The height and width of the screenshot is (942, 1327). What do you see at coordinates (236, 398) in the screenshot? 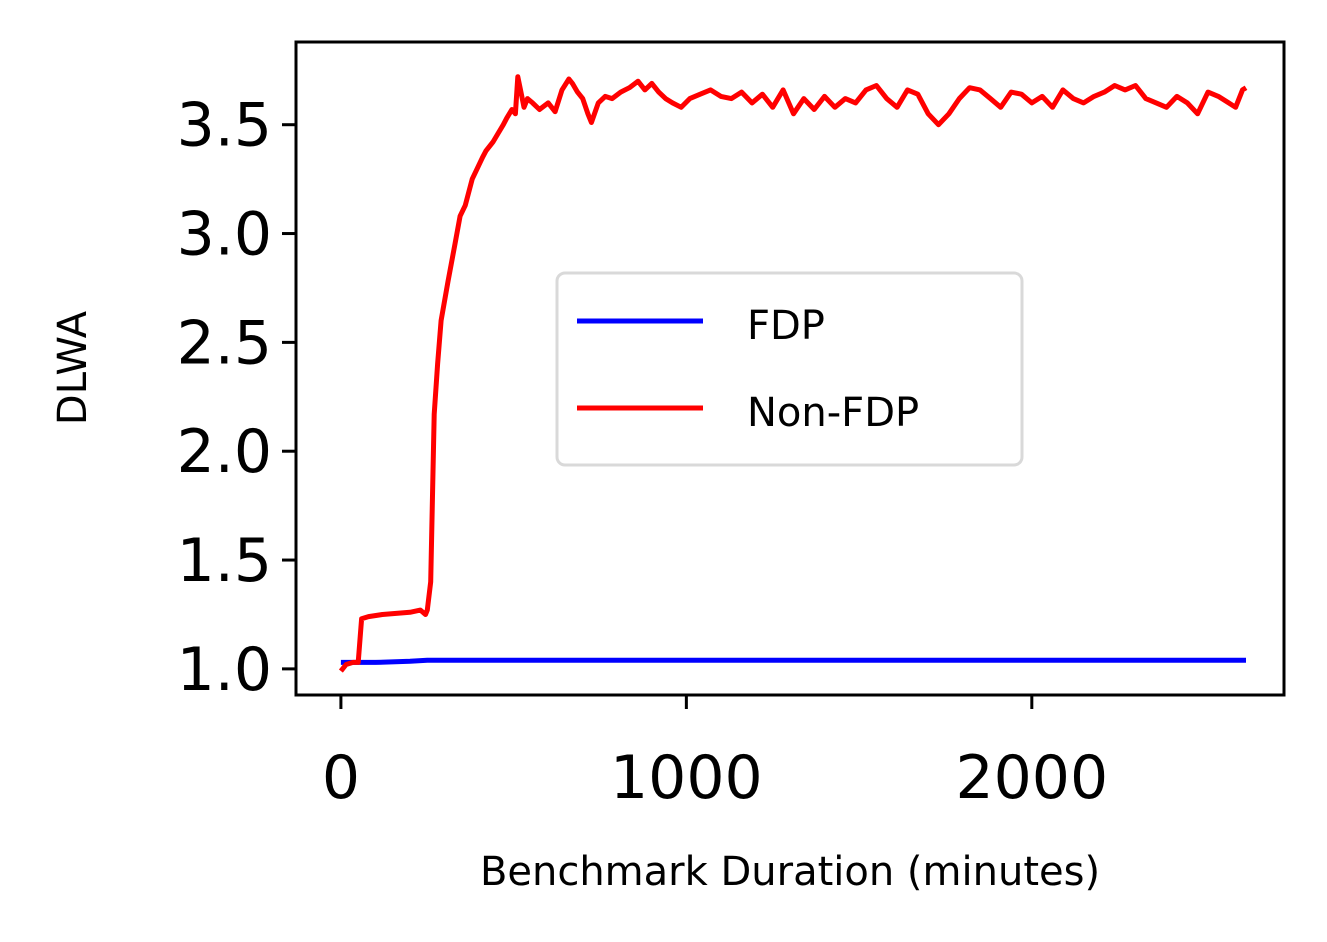
I see `y-axis-ticks: 1.0 1.5 2.0 2.5 3.0 3.5` at bounding box center [236, 398].